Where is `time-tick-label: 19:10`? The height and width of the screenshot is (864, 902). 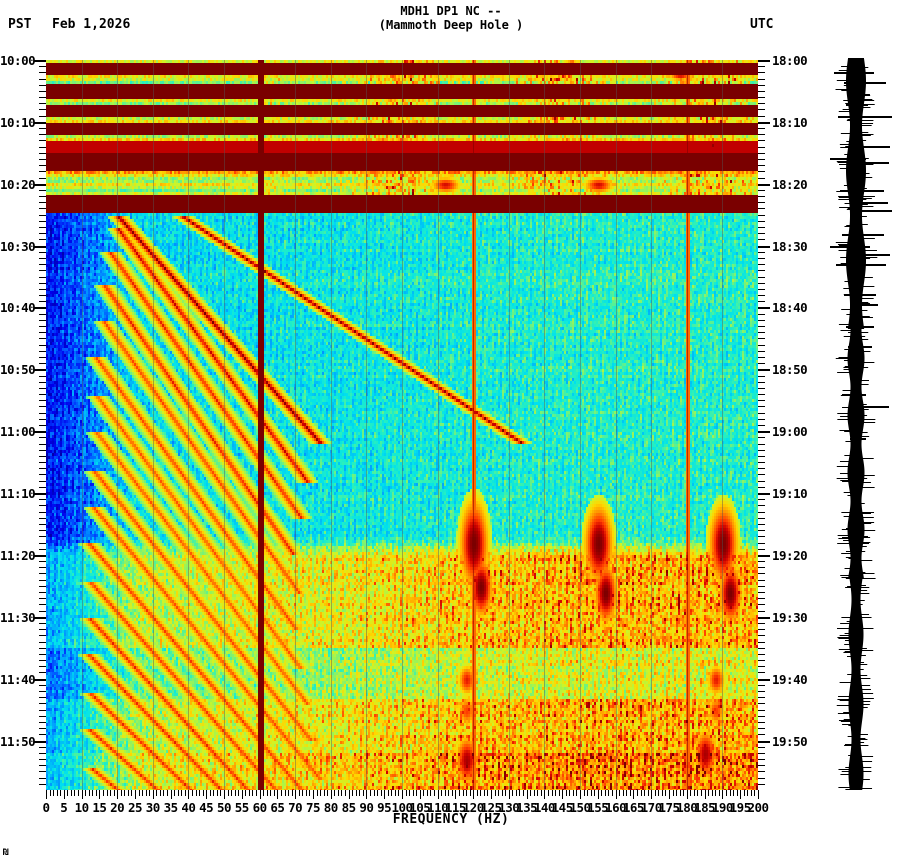
time-tick-label: 19:10 is located at coordinates (790, 494).